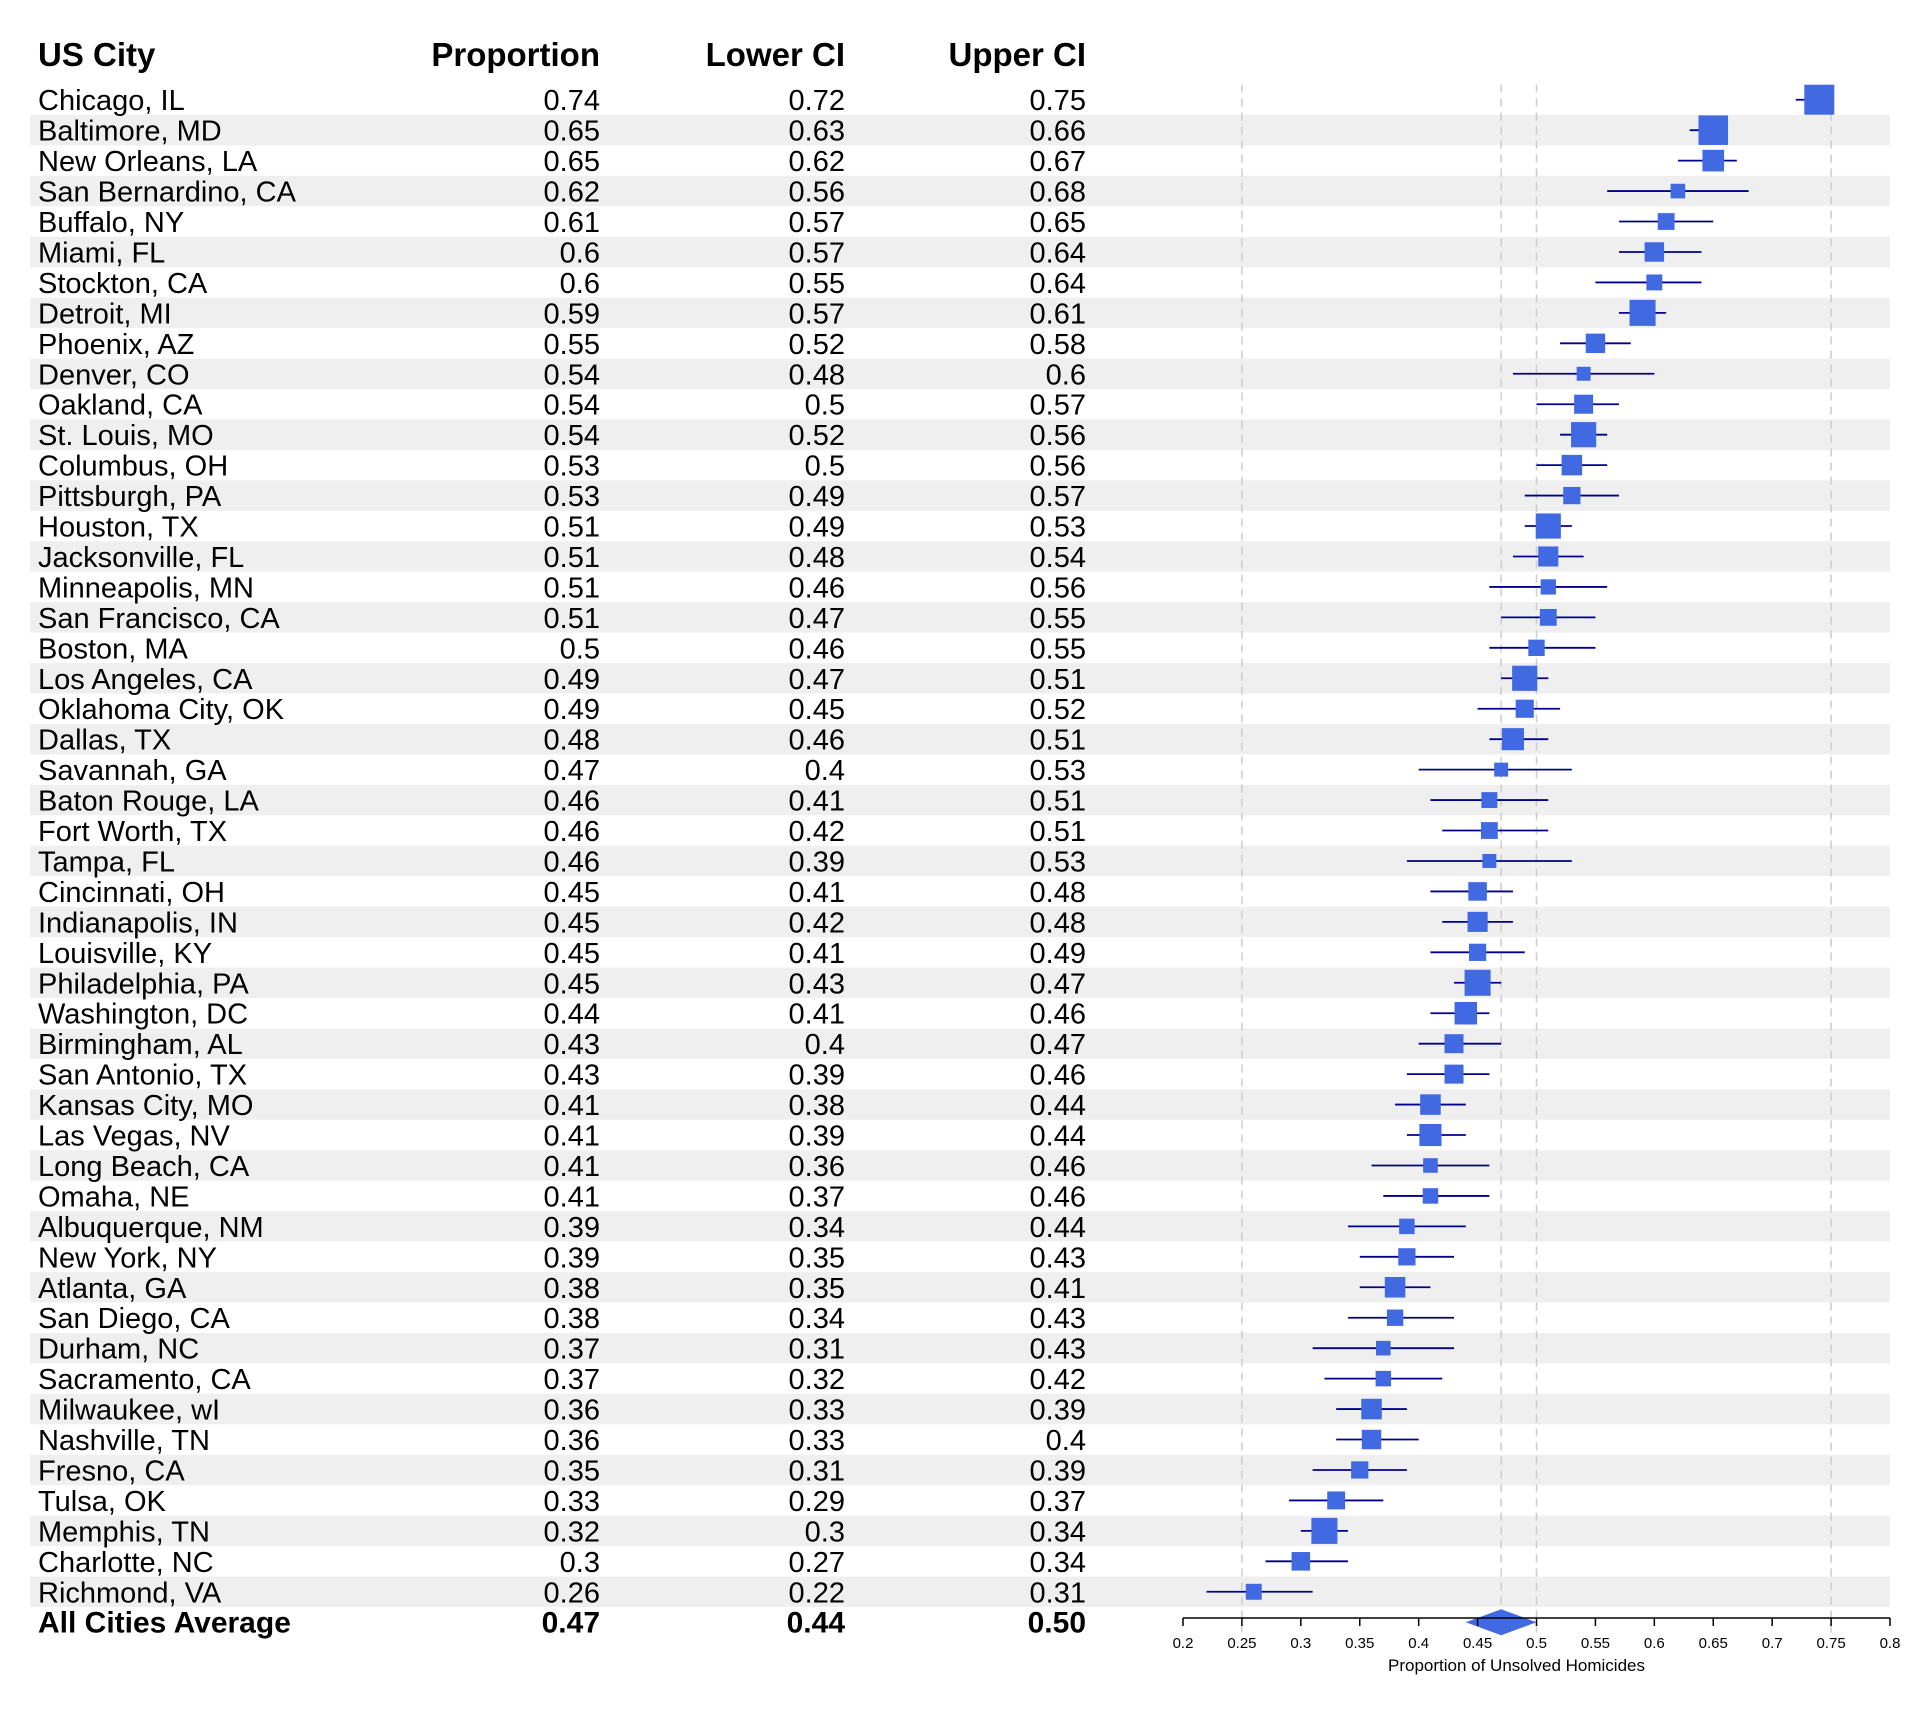 This screenshot has width=1920, height=1728. What do you see at coordinates (817, 1593) in the screenshot?
I see `lower-ci-value: 0.22` at bounding box center [817, 1593].